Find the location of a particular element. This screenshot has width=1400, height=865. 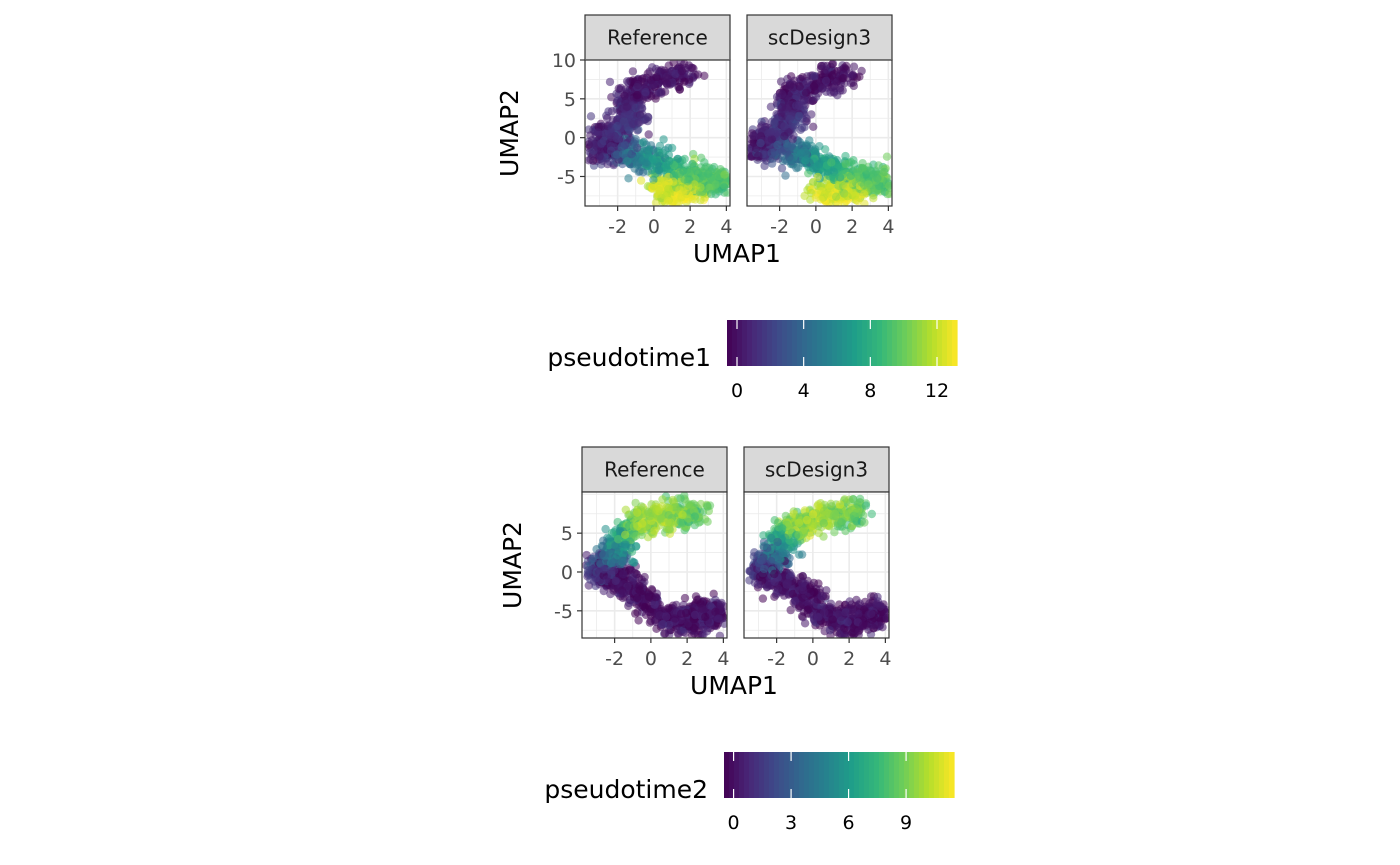

x-tick-label: 0 is located at coordinates (654, 227).